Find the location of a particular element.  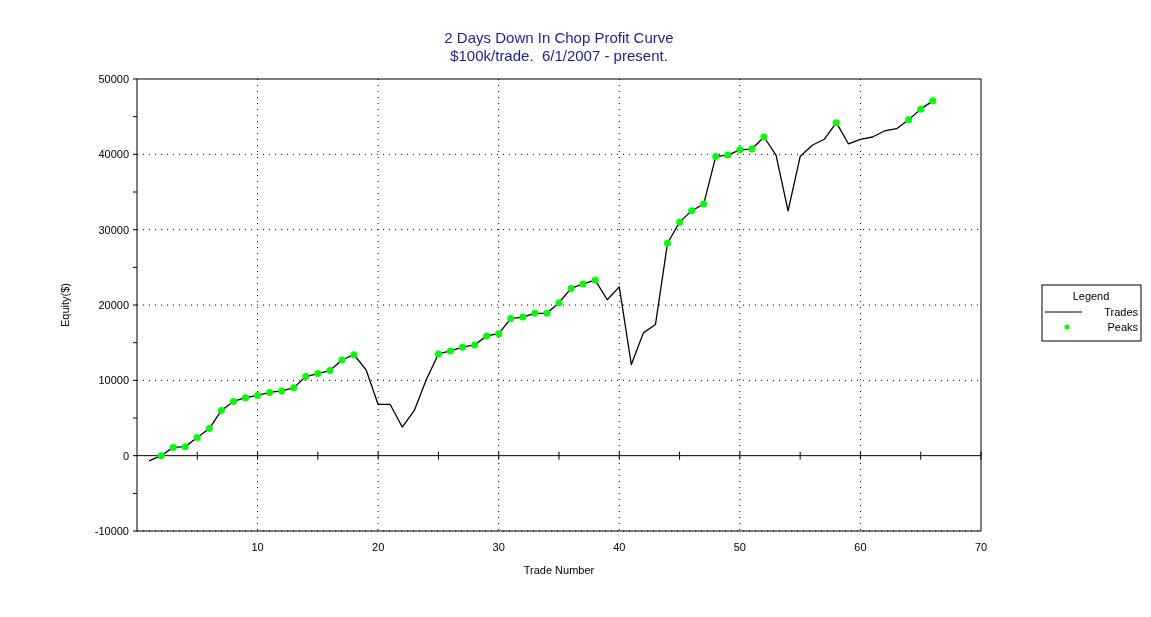

x-tick-label: 40 is located at coordinates (619, 547).